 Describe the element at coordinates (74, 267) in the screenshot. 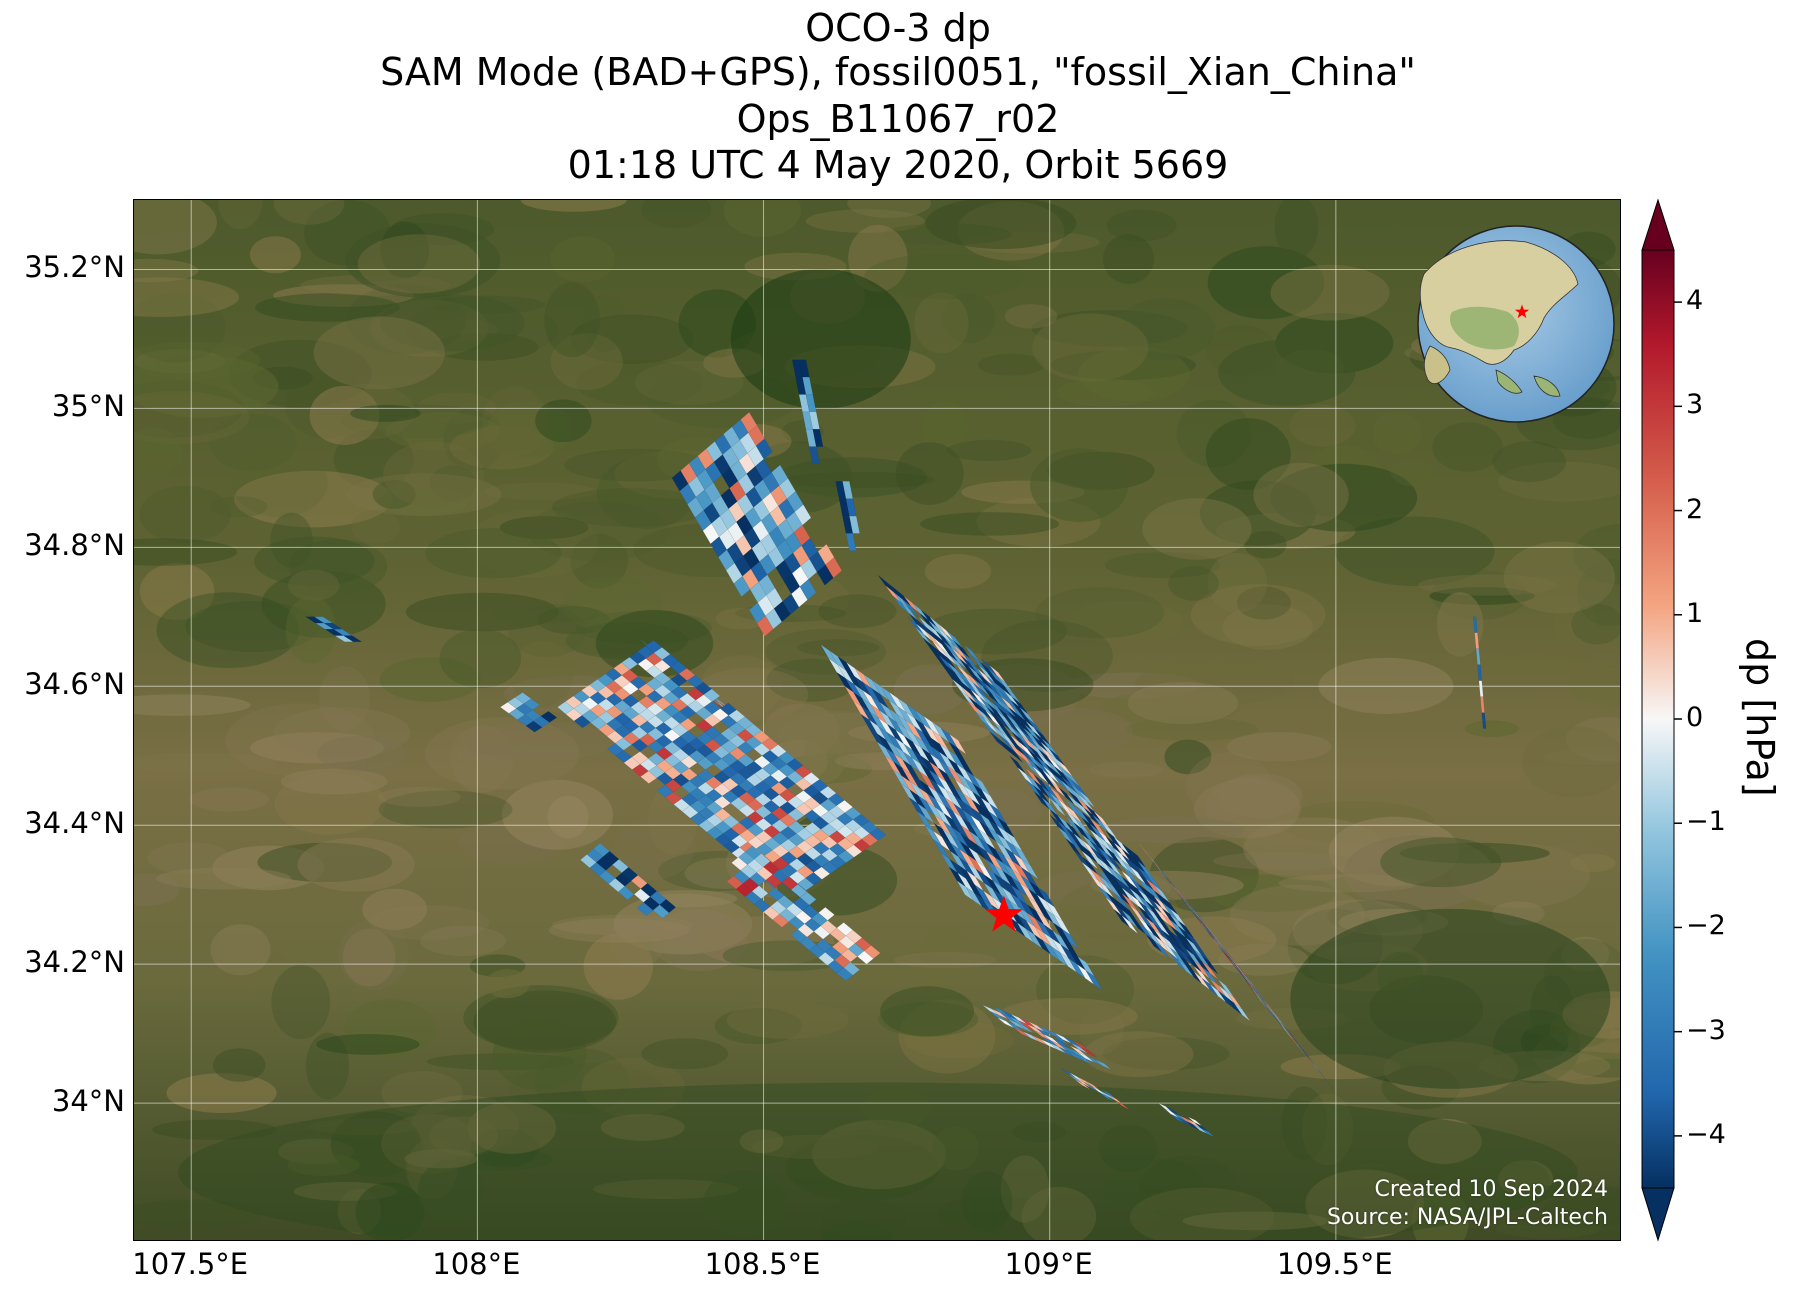

I see `lat-tick-label: 35.2°N` at that location.